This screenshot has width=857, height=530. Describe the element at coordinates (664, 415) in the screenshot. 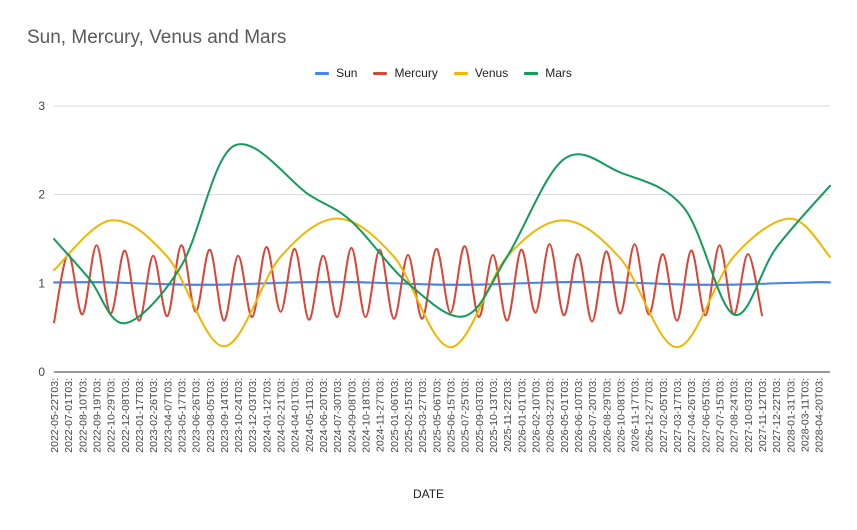

I see `x-tick-label: 2027-02-05T03:` at that location.